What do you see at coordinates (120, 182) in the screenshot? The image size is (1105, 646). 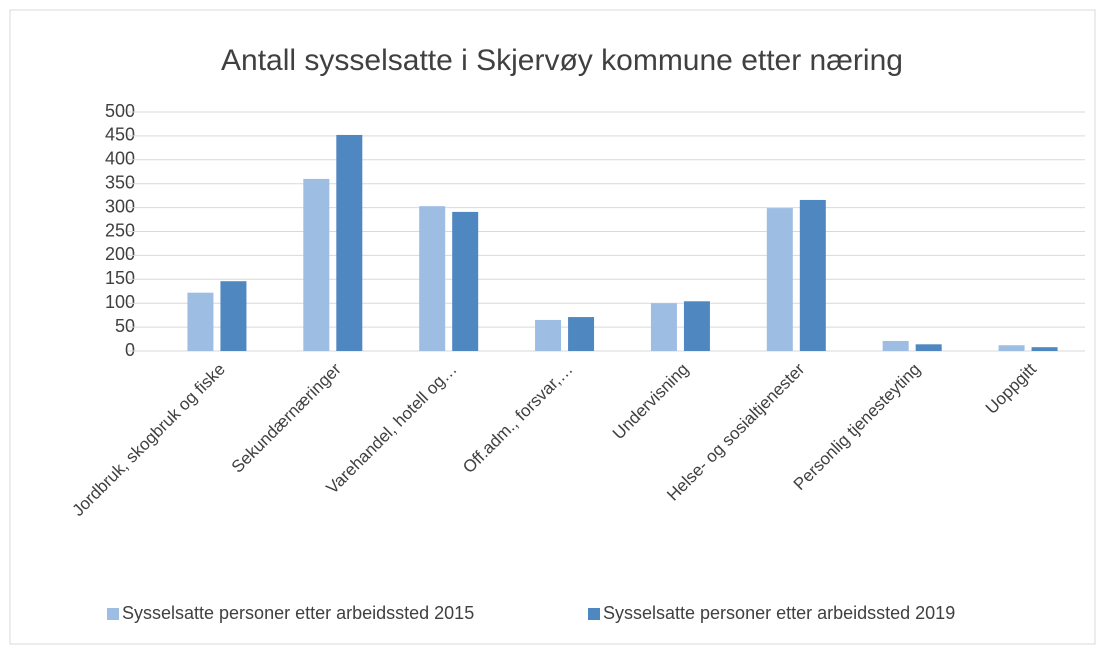 I see `y-tick-label: 350` at bounding box center [120, 182].